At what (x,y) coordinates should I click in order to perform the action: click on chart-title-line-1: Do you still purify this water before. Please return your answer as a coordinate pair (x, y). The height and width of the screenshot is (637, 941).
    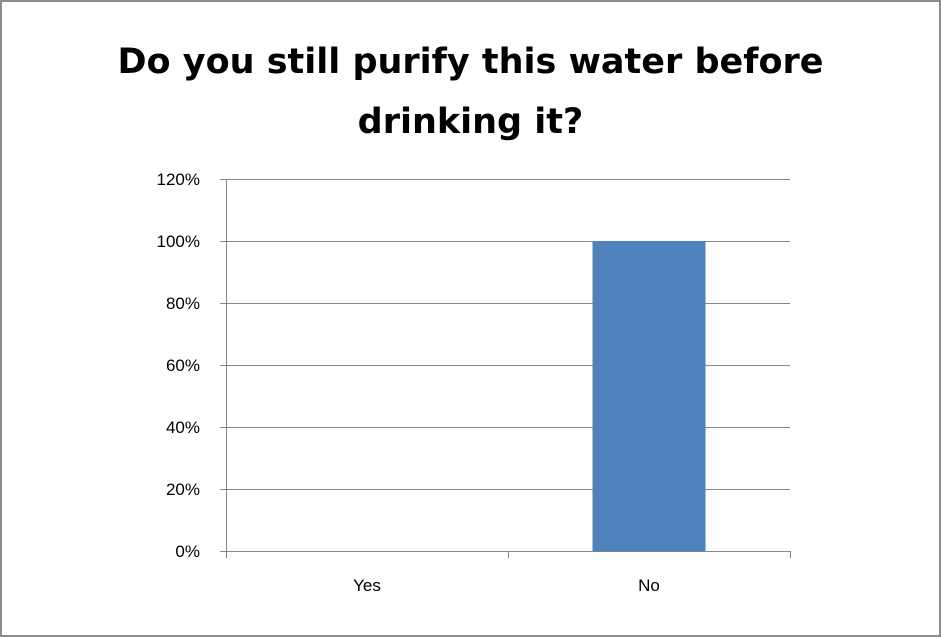
    Looking at the image, I should click on (470, 62).